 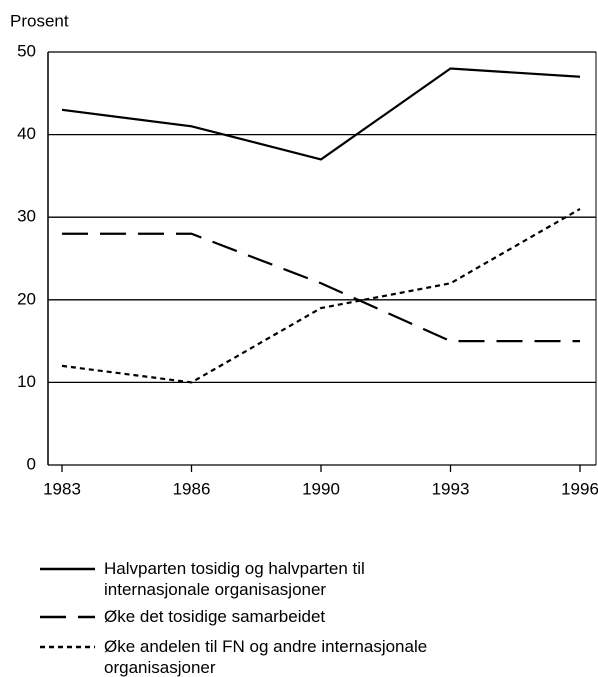 What do you see at coordinates (321, 488) in the screenshot?
I see `x-tick-label: 1990` at bounding box center [321, 488].